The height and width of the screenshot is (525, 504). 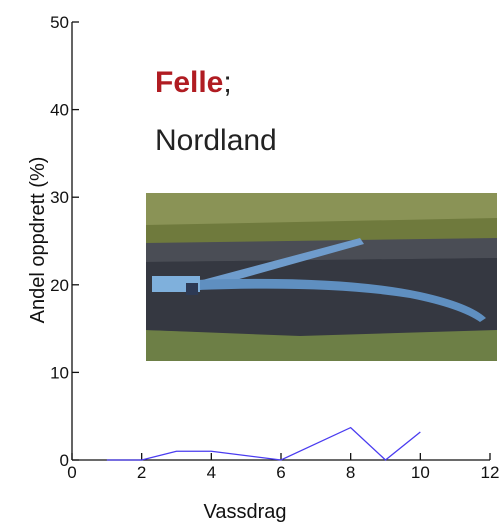 What do you see at coordinates (59, 22) in the screenshot?
I see `y-tick-label: 50` at bounding box center [59, 22].